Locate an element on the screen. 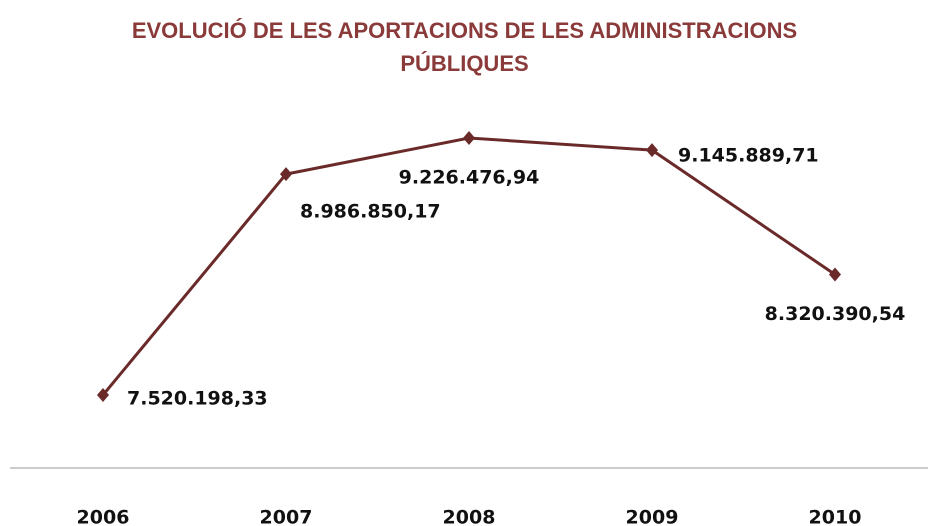  x-tick-label: 2008 is located at coordinates (469, 516).